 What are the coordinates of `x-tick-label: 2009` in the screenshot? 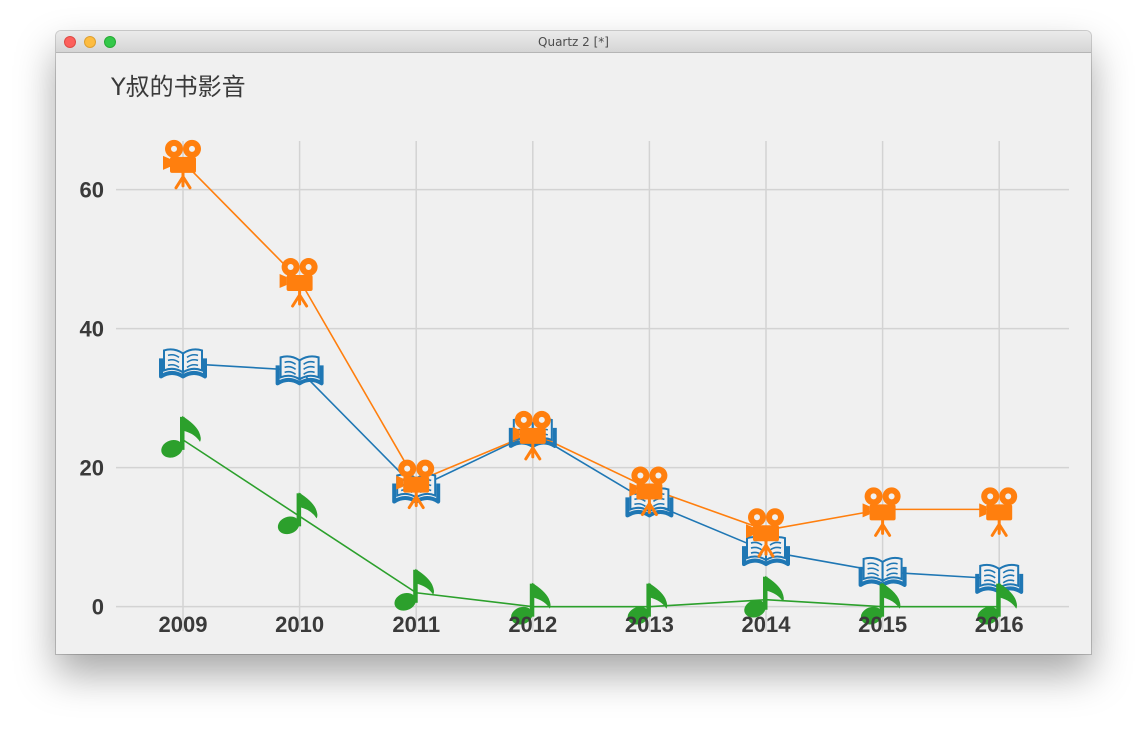 It's located at (183, 624).